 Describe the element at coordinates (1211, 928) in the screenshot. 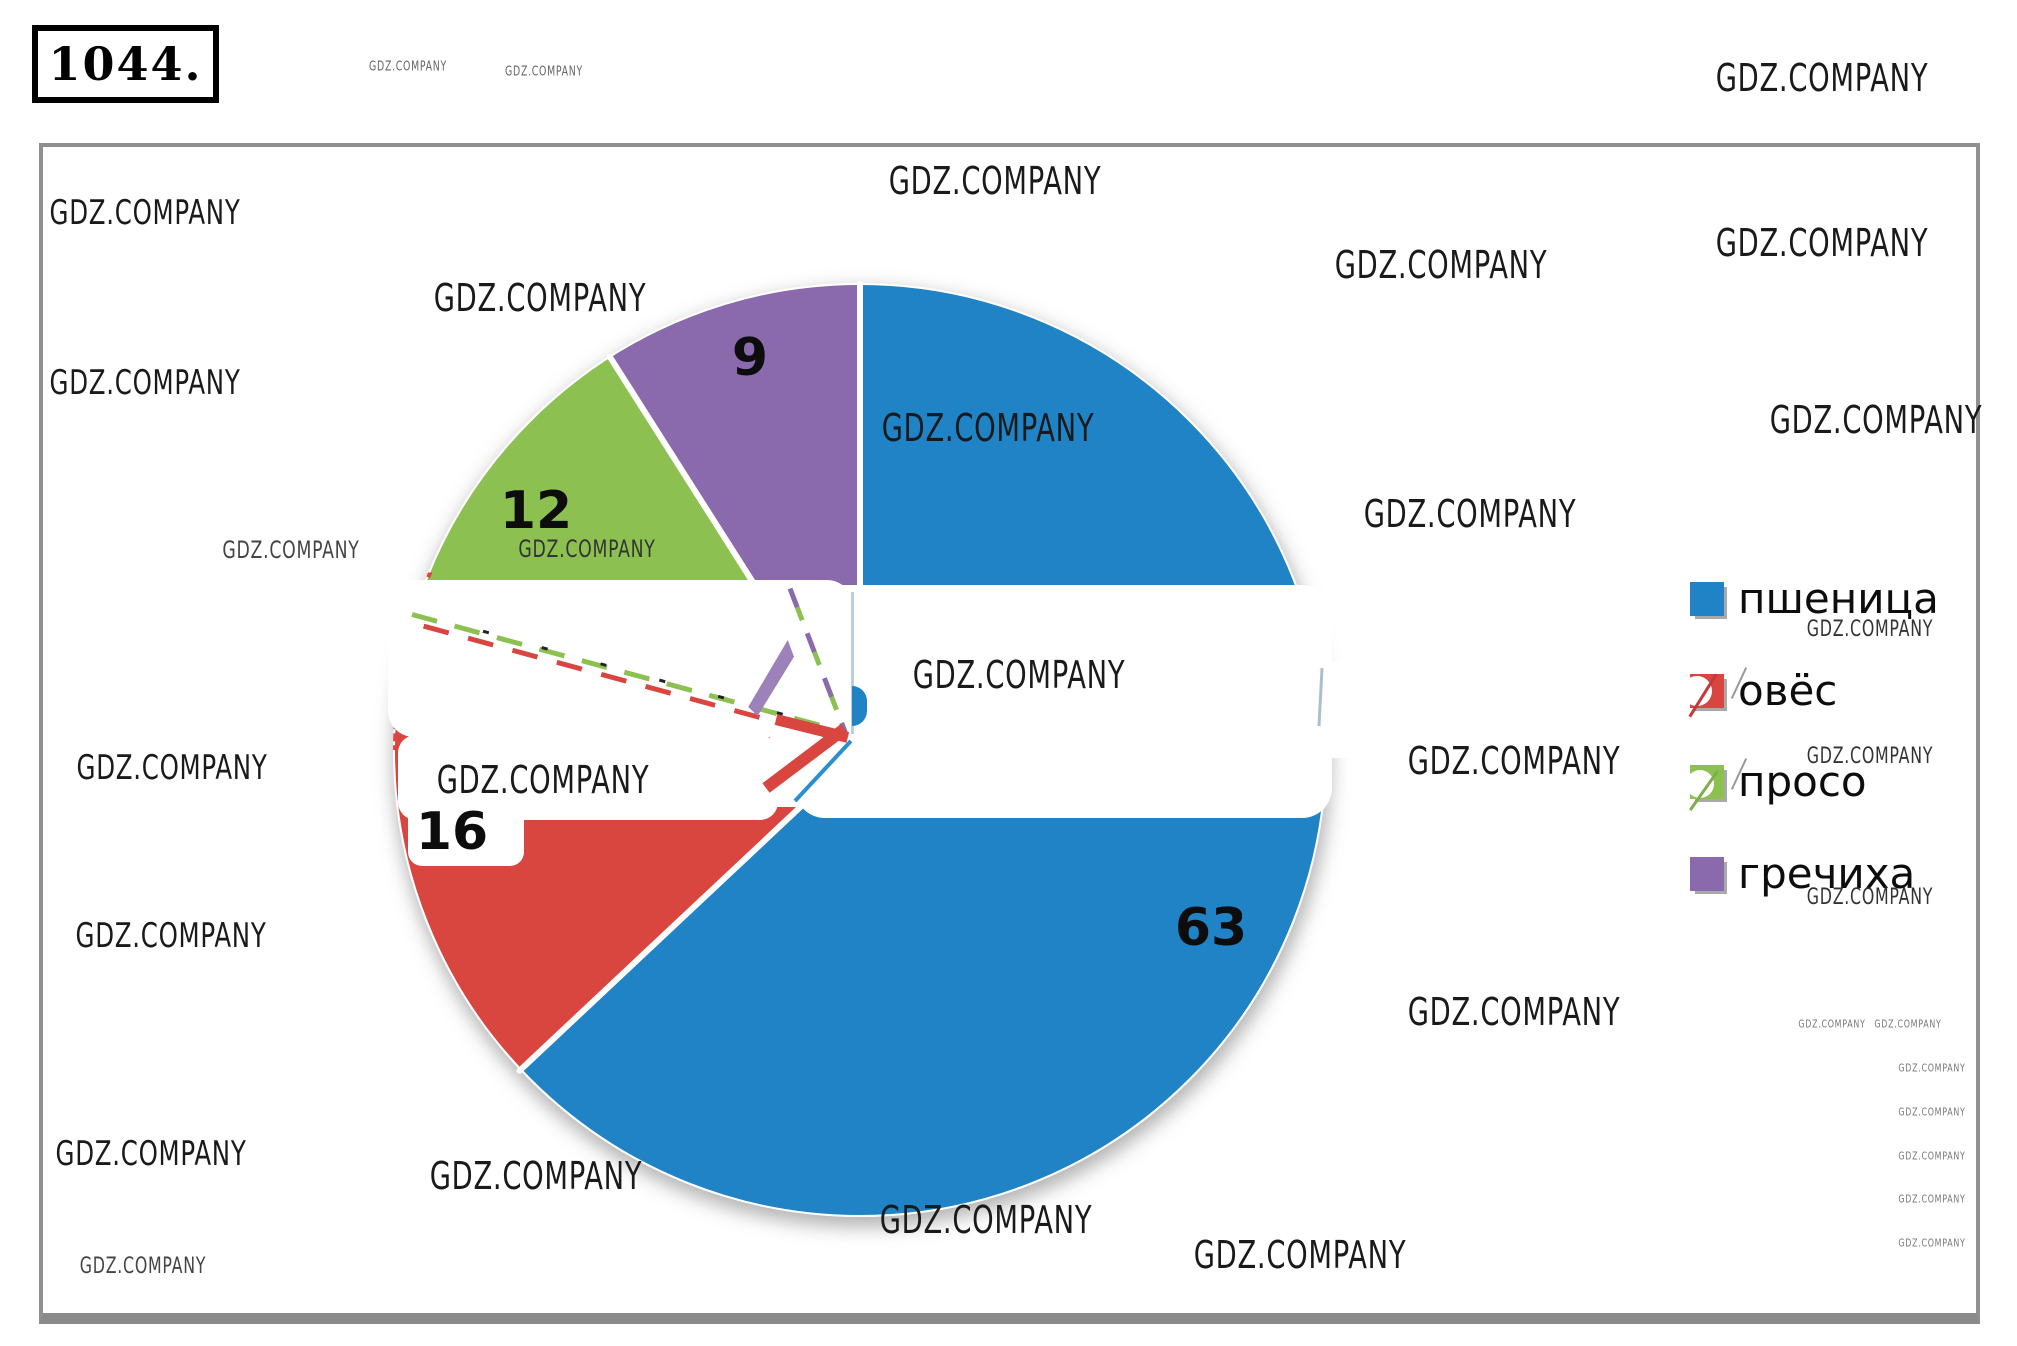

I see `slice-label-wheat: 63` at that location.